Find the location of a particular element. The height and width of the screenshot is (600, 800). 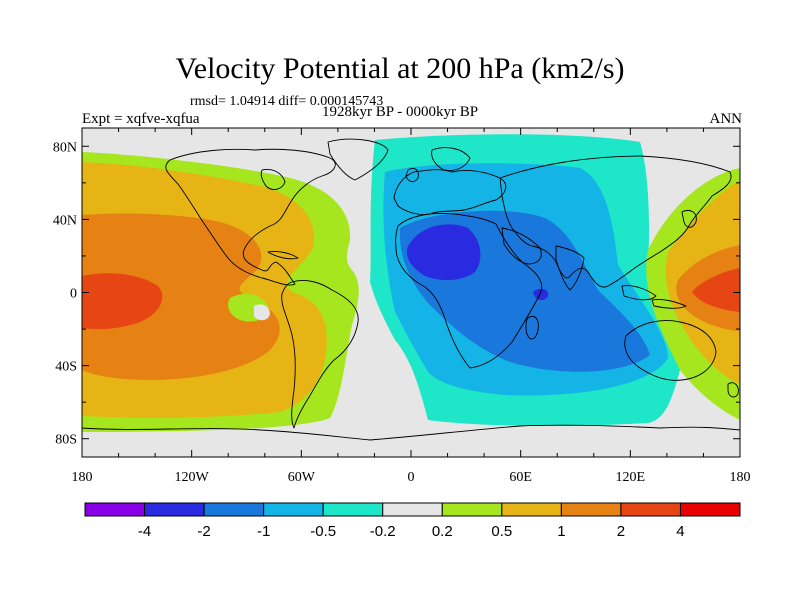

colorbar-label: 0.5 is located at coordinates (501, 531).